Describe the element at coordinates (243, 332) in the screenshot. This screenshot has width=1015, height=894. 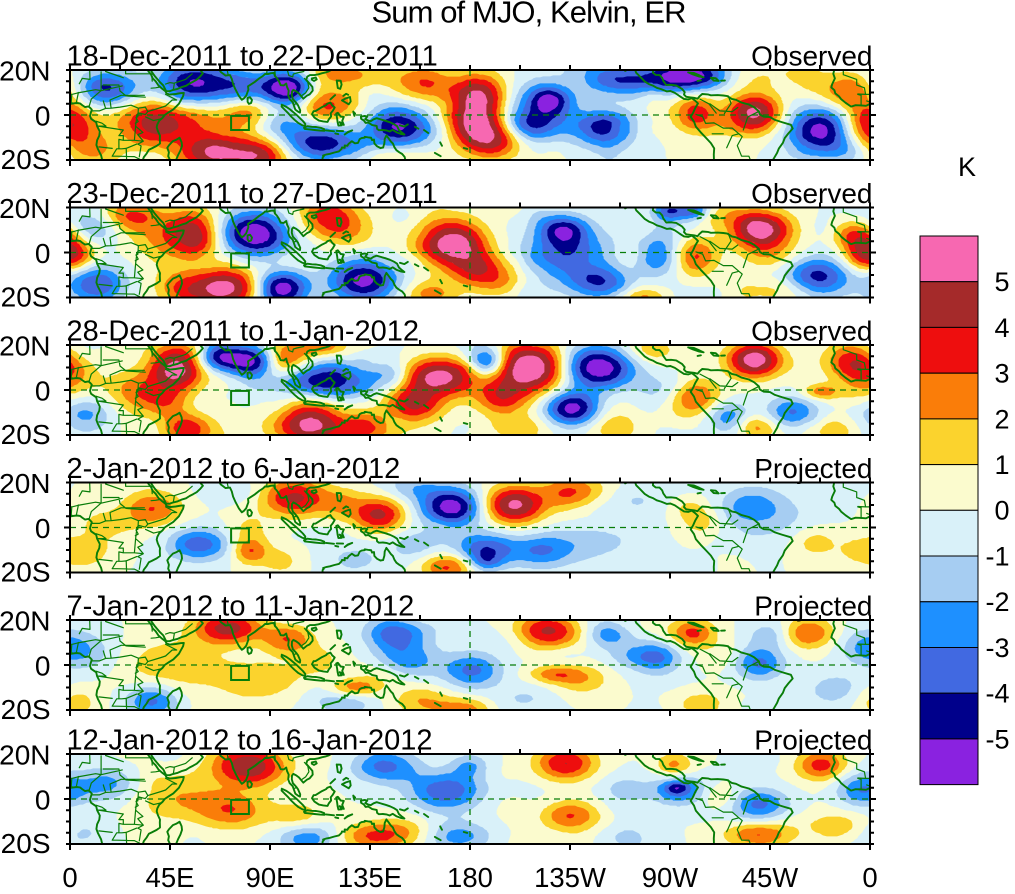
I see `svg-text: 28-Dec-2011 to 1-Jan-2012` at that location.